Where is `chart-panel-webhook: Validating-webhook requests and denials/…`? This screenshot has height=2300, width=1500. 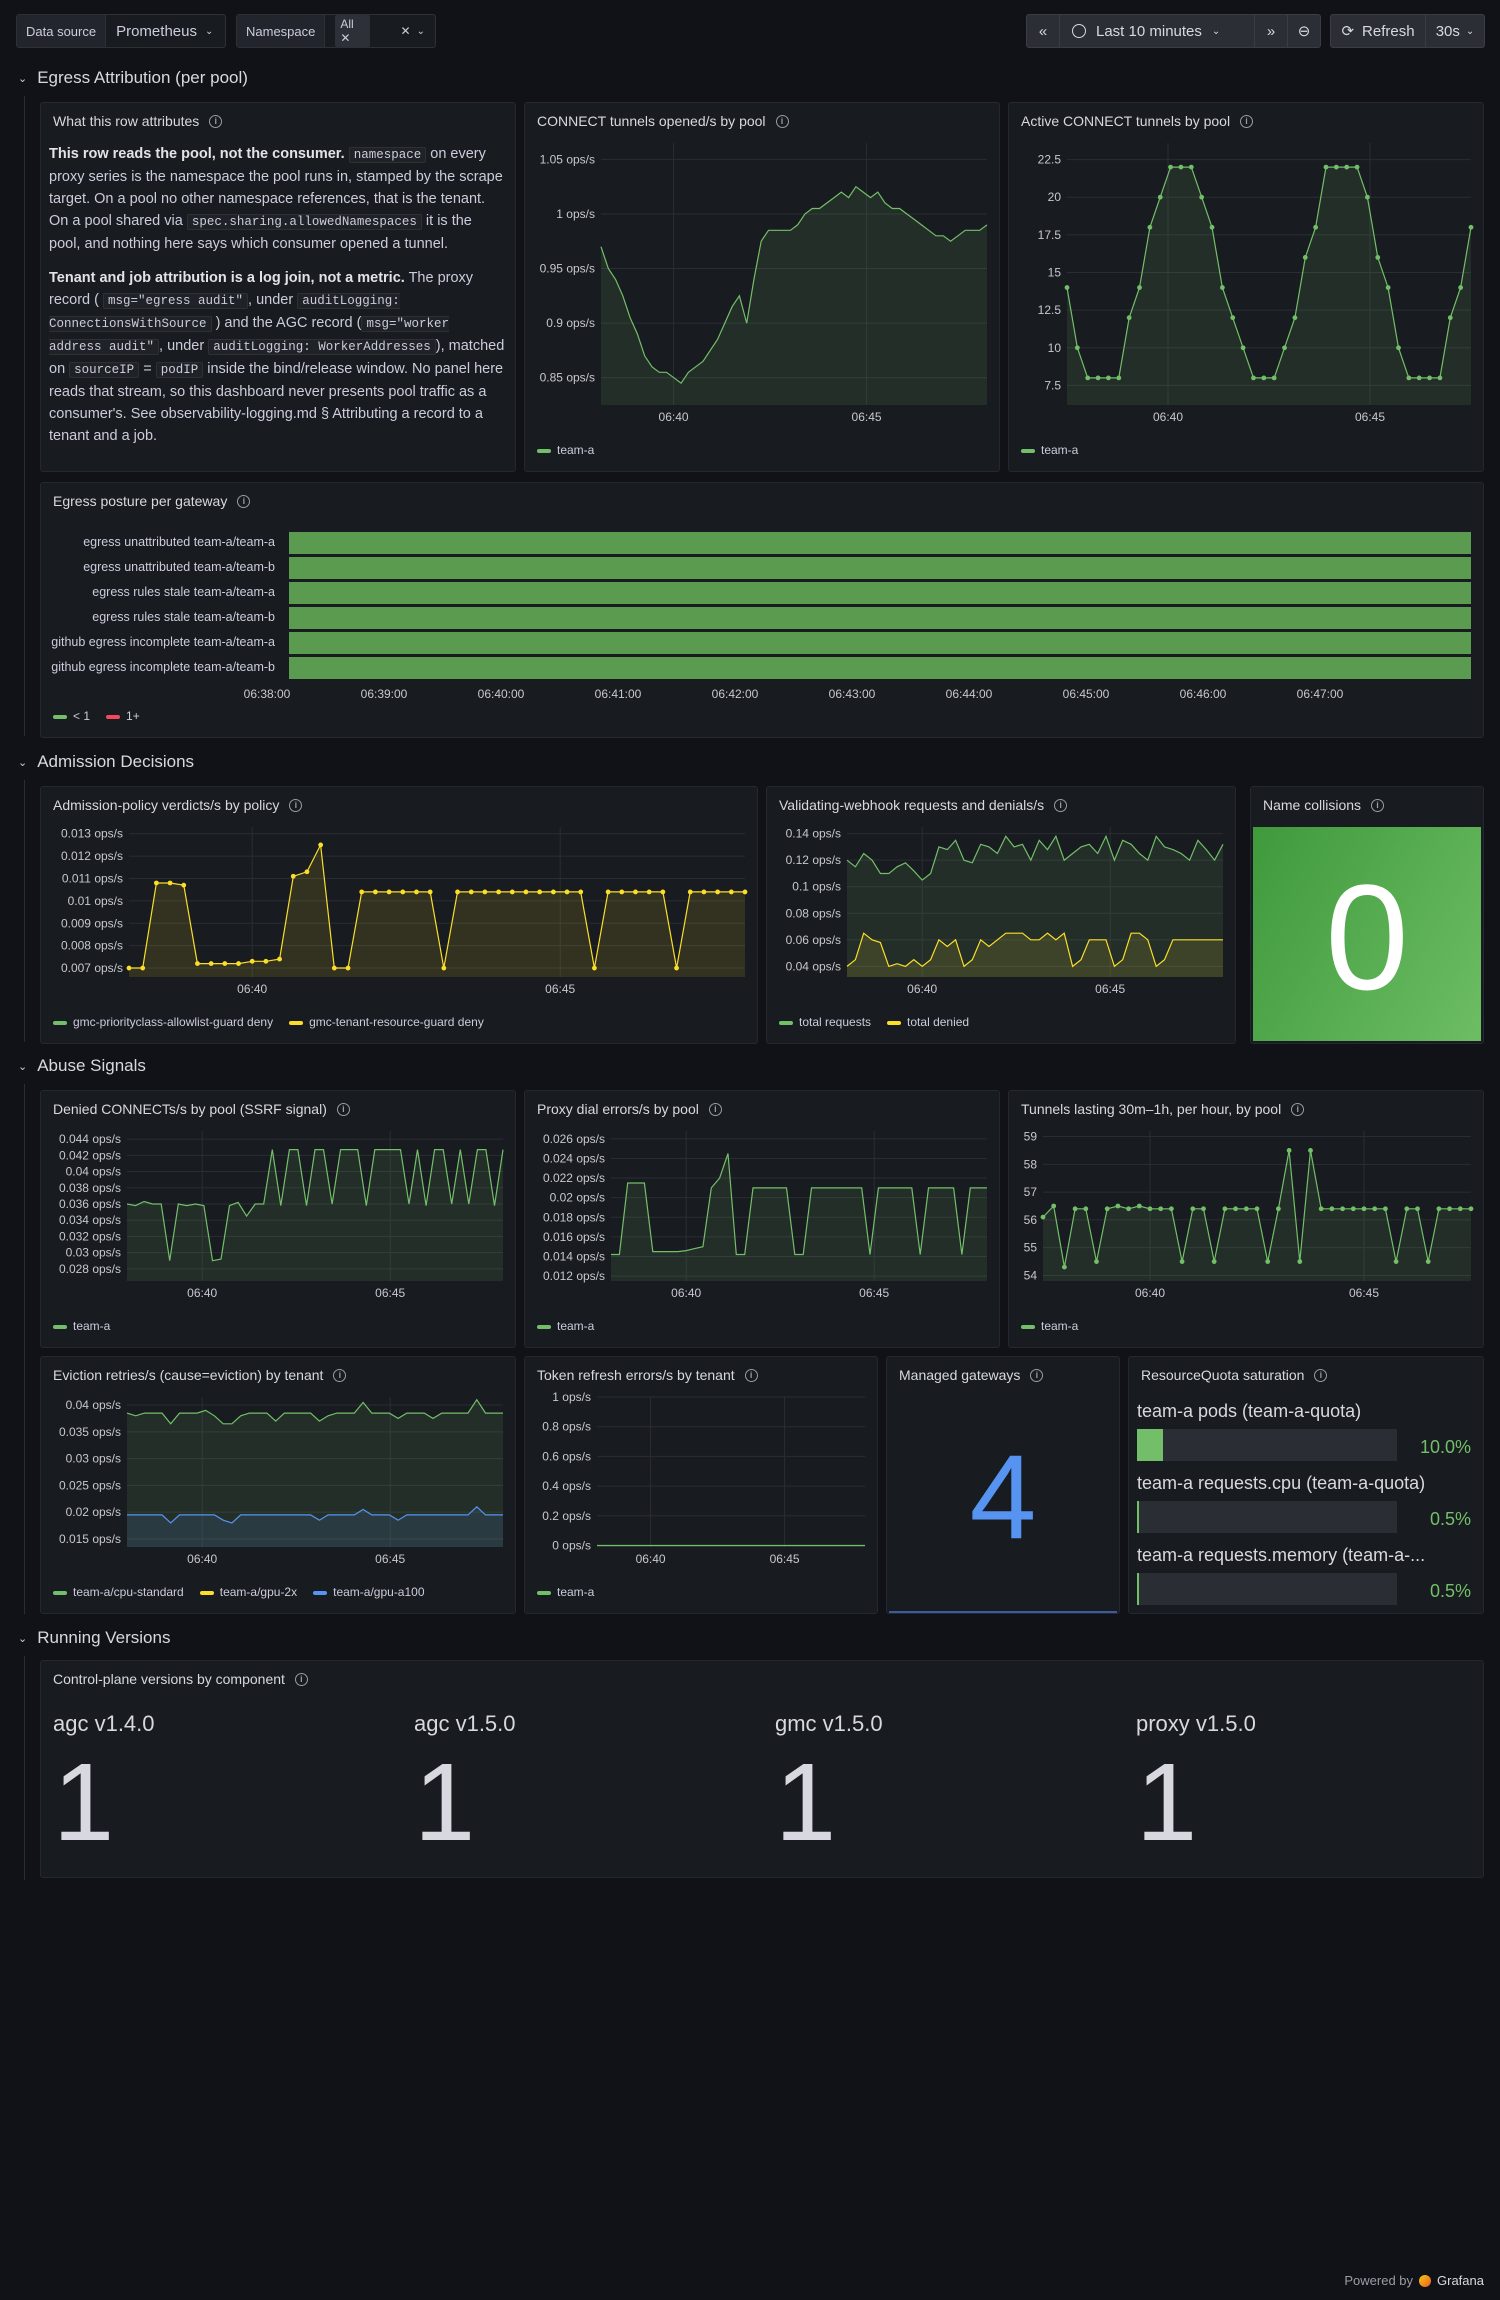
chart-panel-webhook: Validating-webhook requests and denials/… is located at coordinates (1001, 915).